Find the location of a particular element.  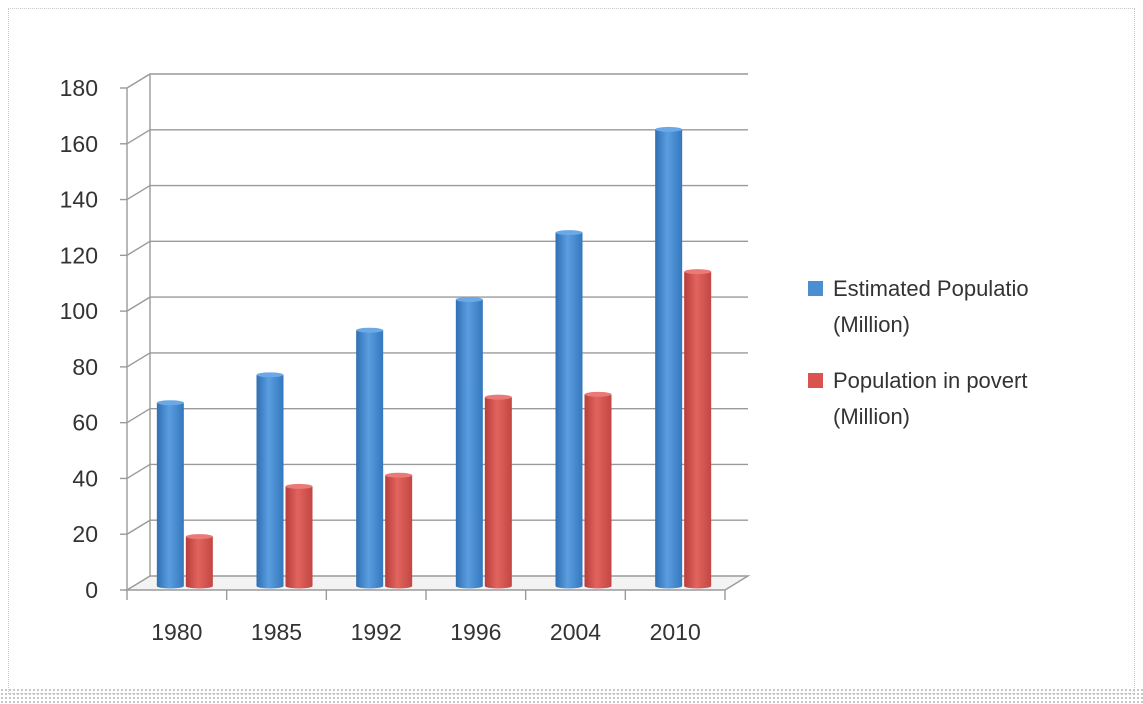

y-tick-label: 60 is located at coordinates (85, 423).